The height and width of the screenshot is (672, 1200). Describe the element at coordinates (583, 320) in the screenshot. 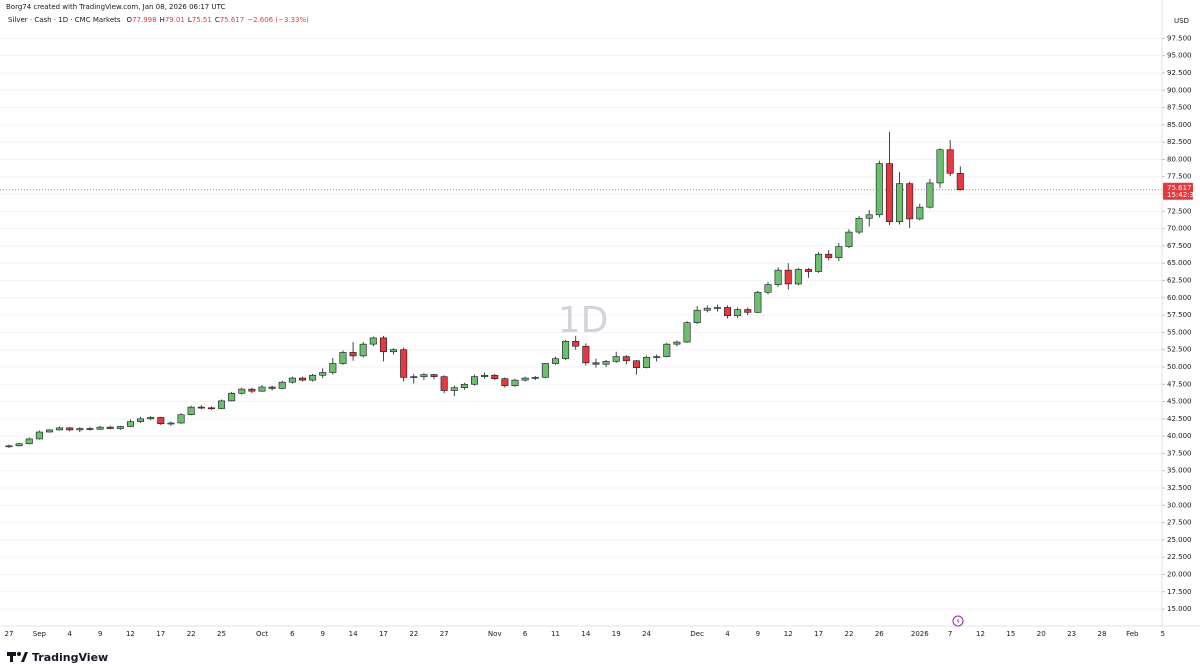

I see `watermark: 1D` at that location.